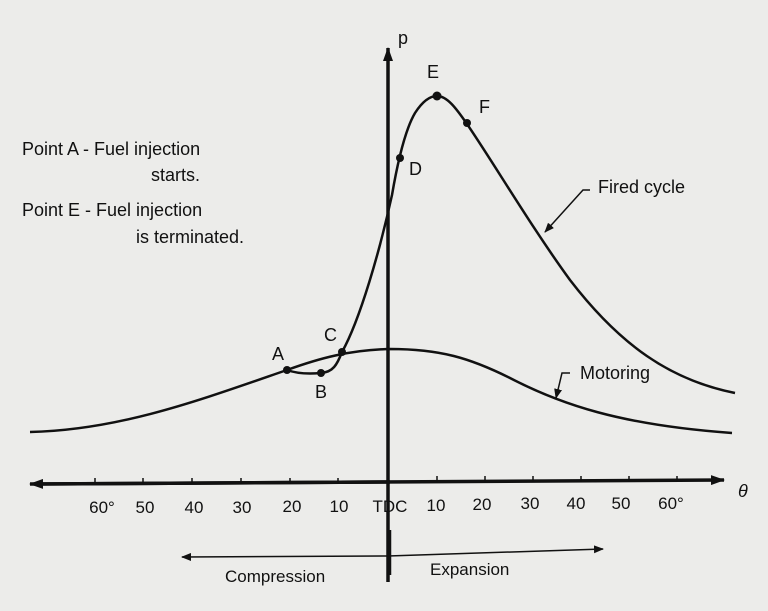  I want to click on y-axis-label: p, so click(403, 38).